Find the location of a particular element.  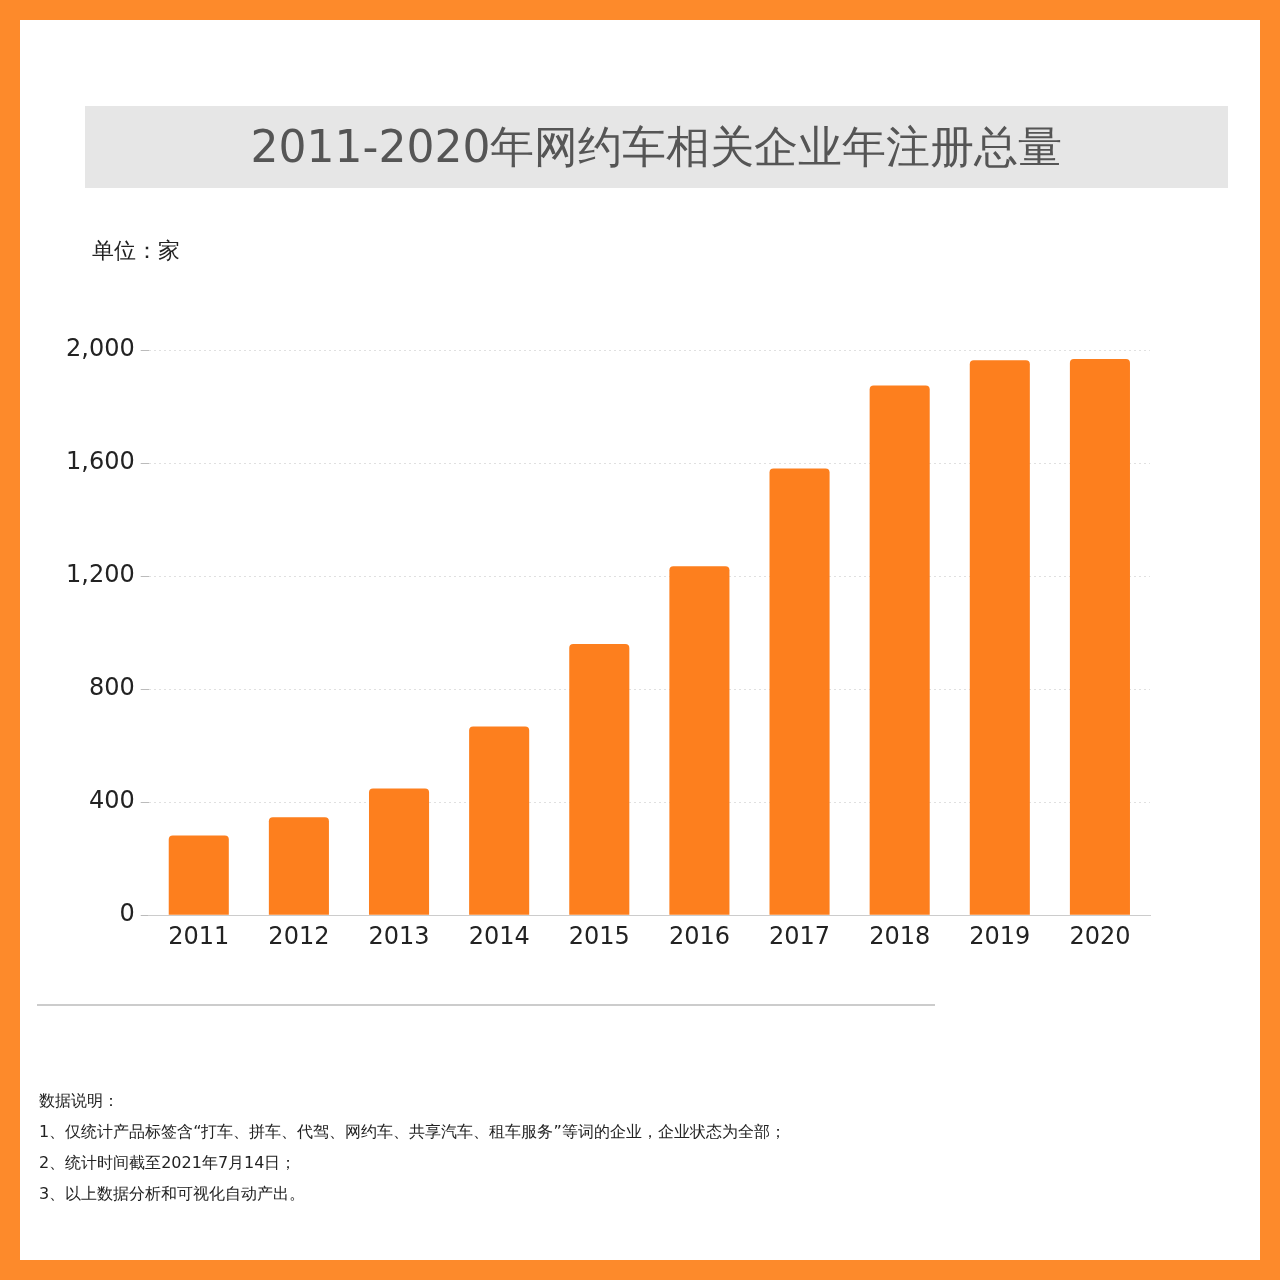

y-tick-label: 400 is located at coordinates (111, 800).